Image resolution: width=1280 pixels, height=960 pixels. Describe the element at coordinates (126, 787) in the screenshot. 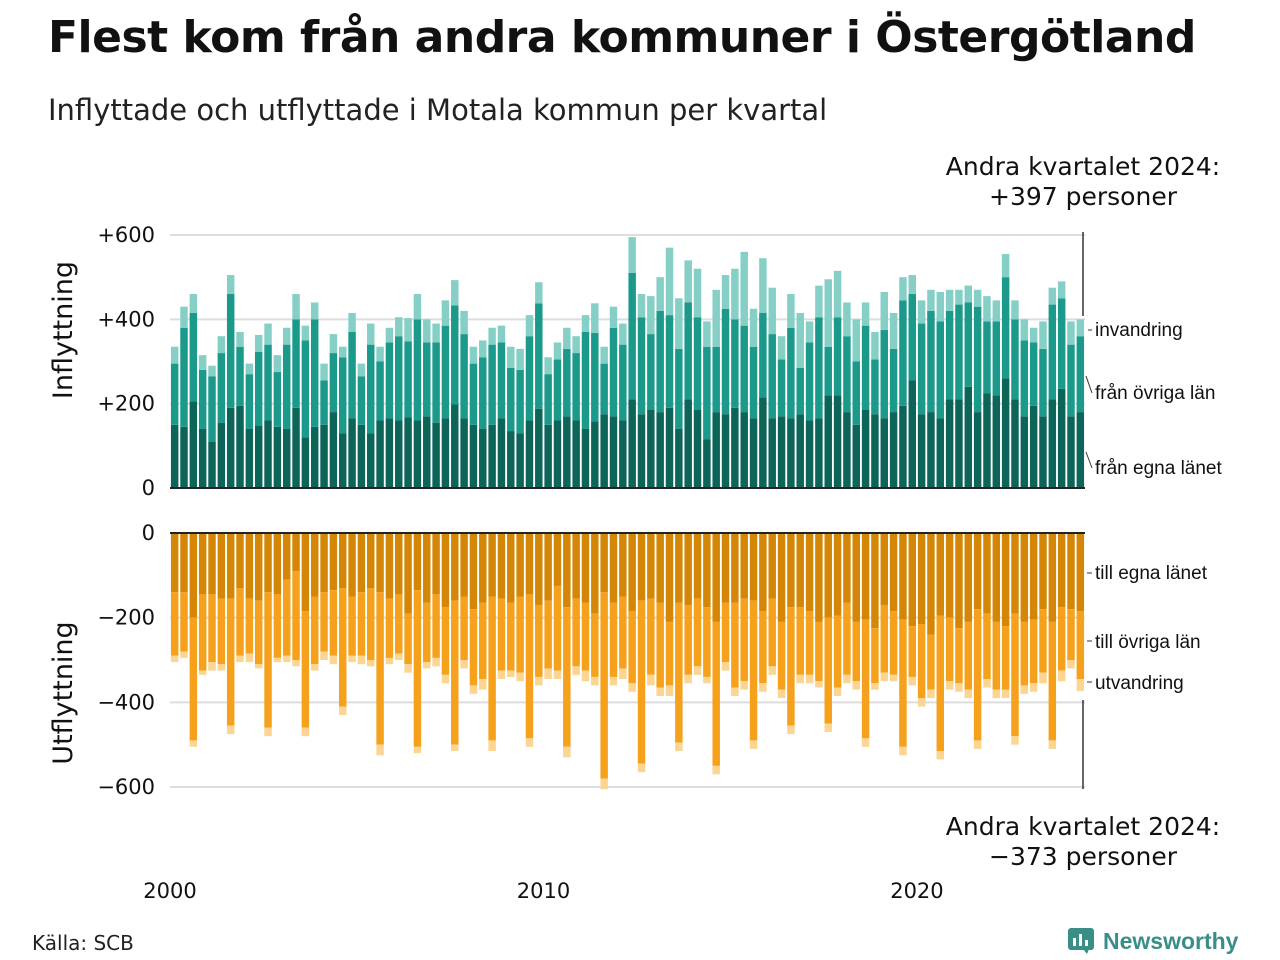

I see `y-tick-label-out: −600` at that location.